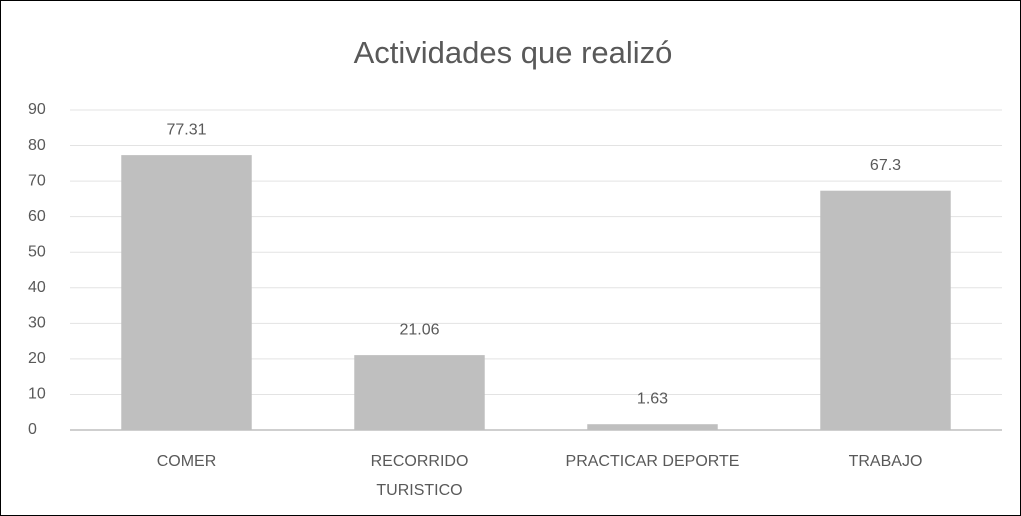 The width and height of the screenshot is (1021, 516). Describe the element at coordinates (37, 394) in the screenshot. I see `y-tick-label: 10` at that location.